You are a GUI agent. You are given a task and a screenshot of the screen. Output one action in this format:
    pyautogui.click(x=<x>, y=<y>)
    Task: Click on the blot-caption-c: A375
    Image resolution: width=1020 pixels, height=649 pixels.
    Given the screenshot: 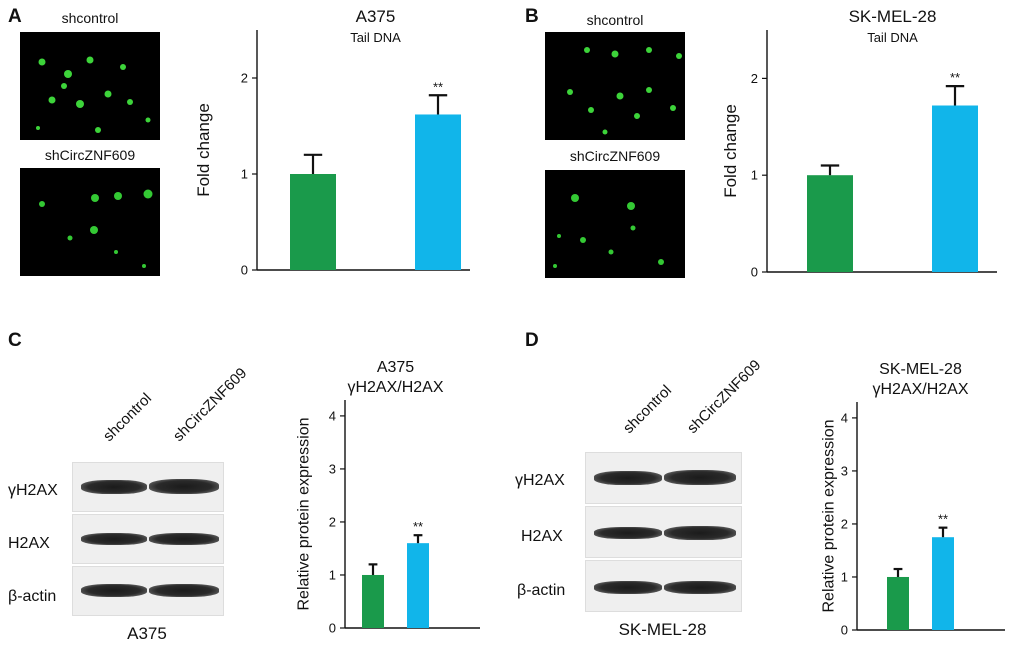 What is the action you would take?
    pyautogui.click(x=147, y=633)
    